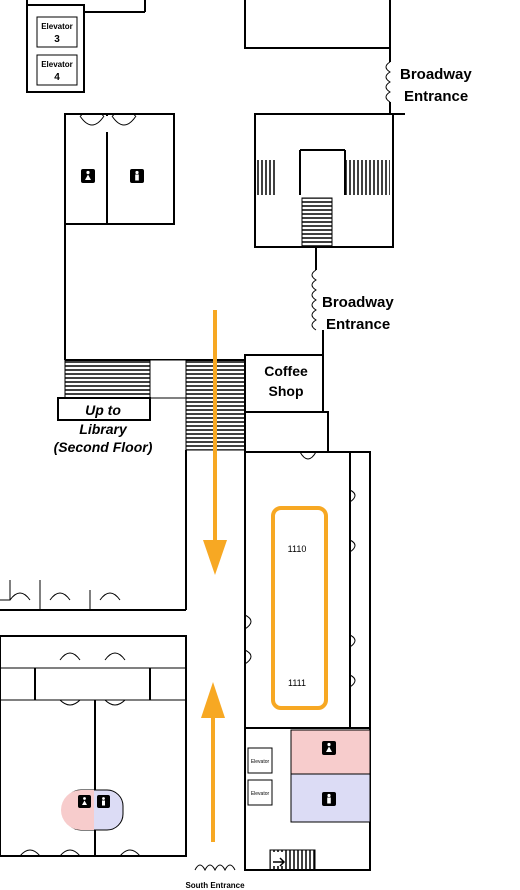 This screenshot has height=890, width=520. Describe the element at coordinates (57, 39) in the screenshot. I see `elevator-3-number: 3` at that location.